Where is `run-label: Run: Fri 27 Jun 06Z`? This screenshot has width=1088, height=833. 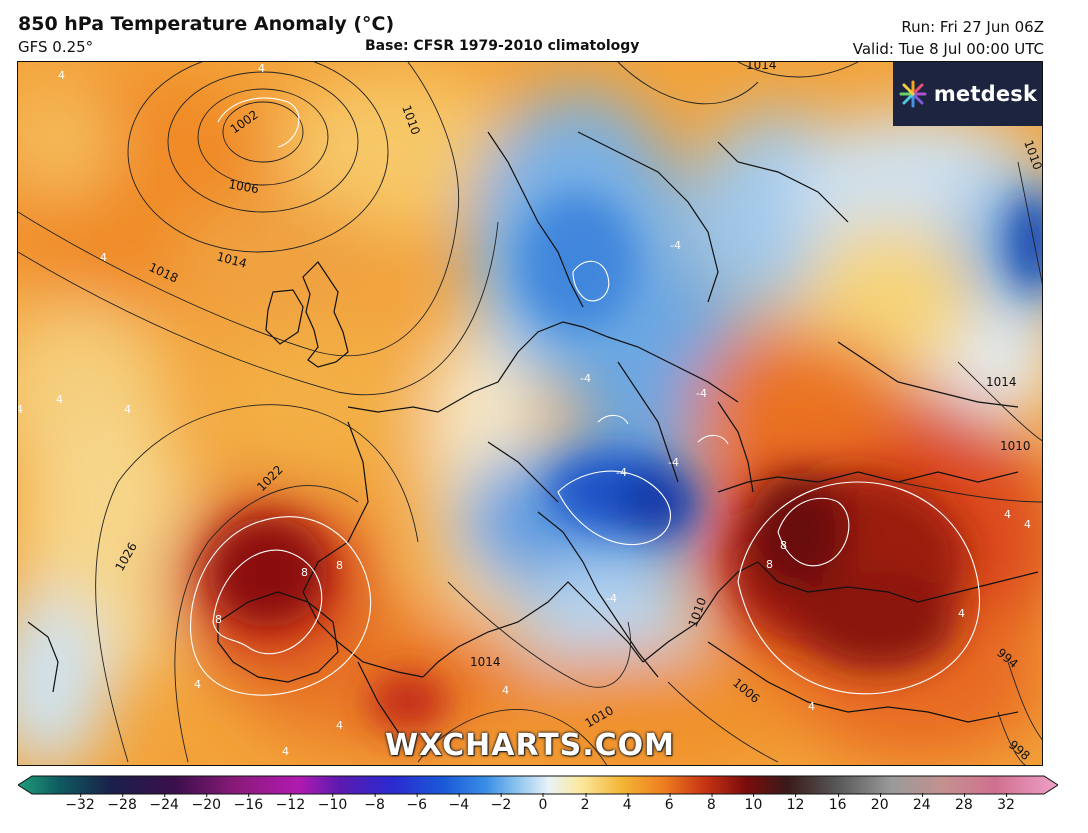
run-label: Run: Fri 27 Jun 06Z is located at coordinates (972, 27).